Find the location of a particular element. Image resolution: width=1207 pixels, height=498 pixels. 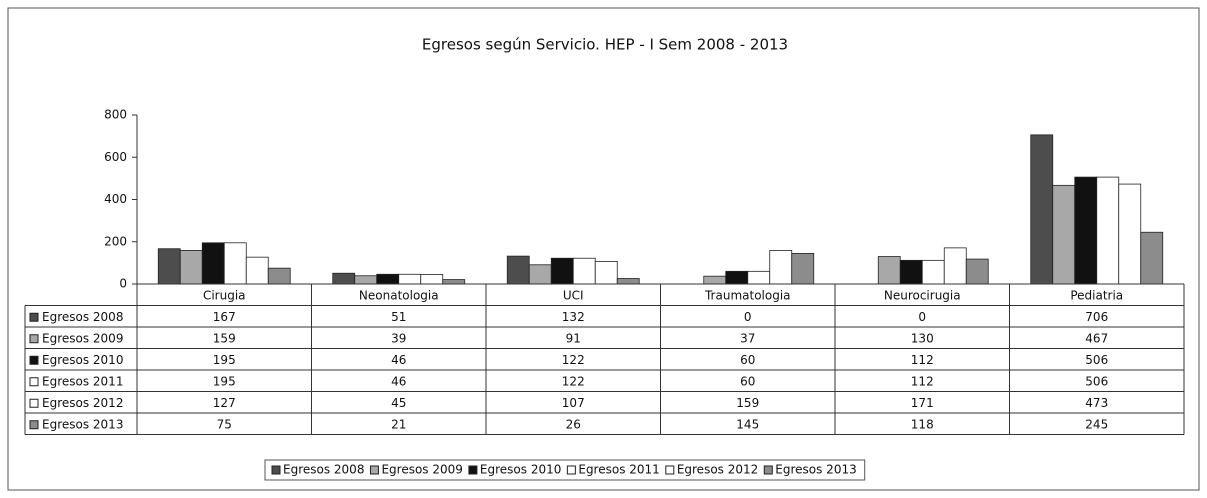

table-cell: 39 is located at coordinates (398, 338).